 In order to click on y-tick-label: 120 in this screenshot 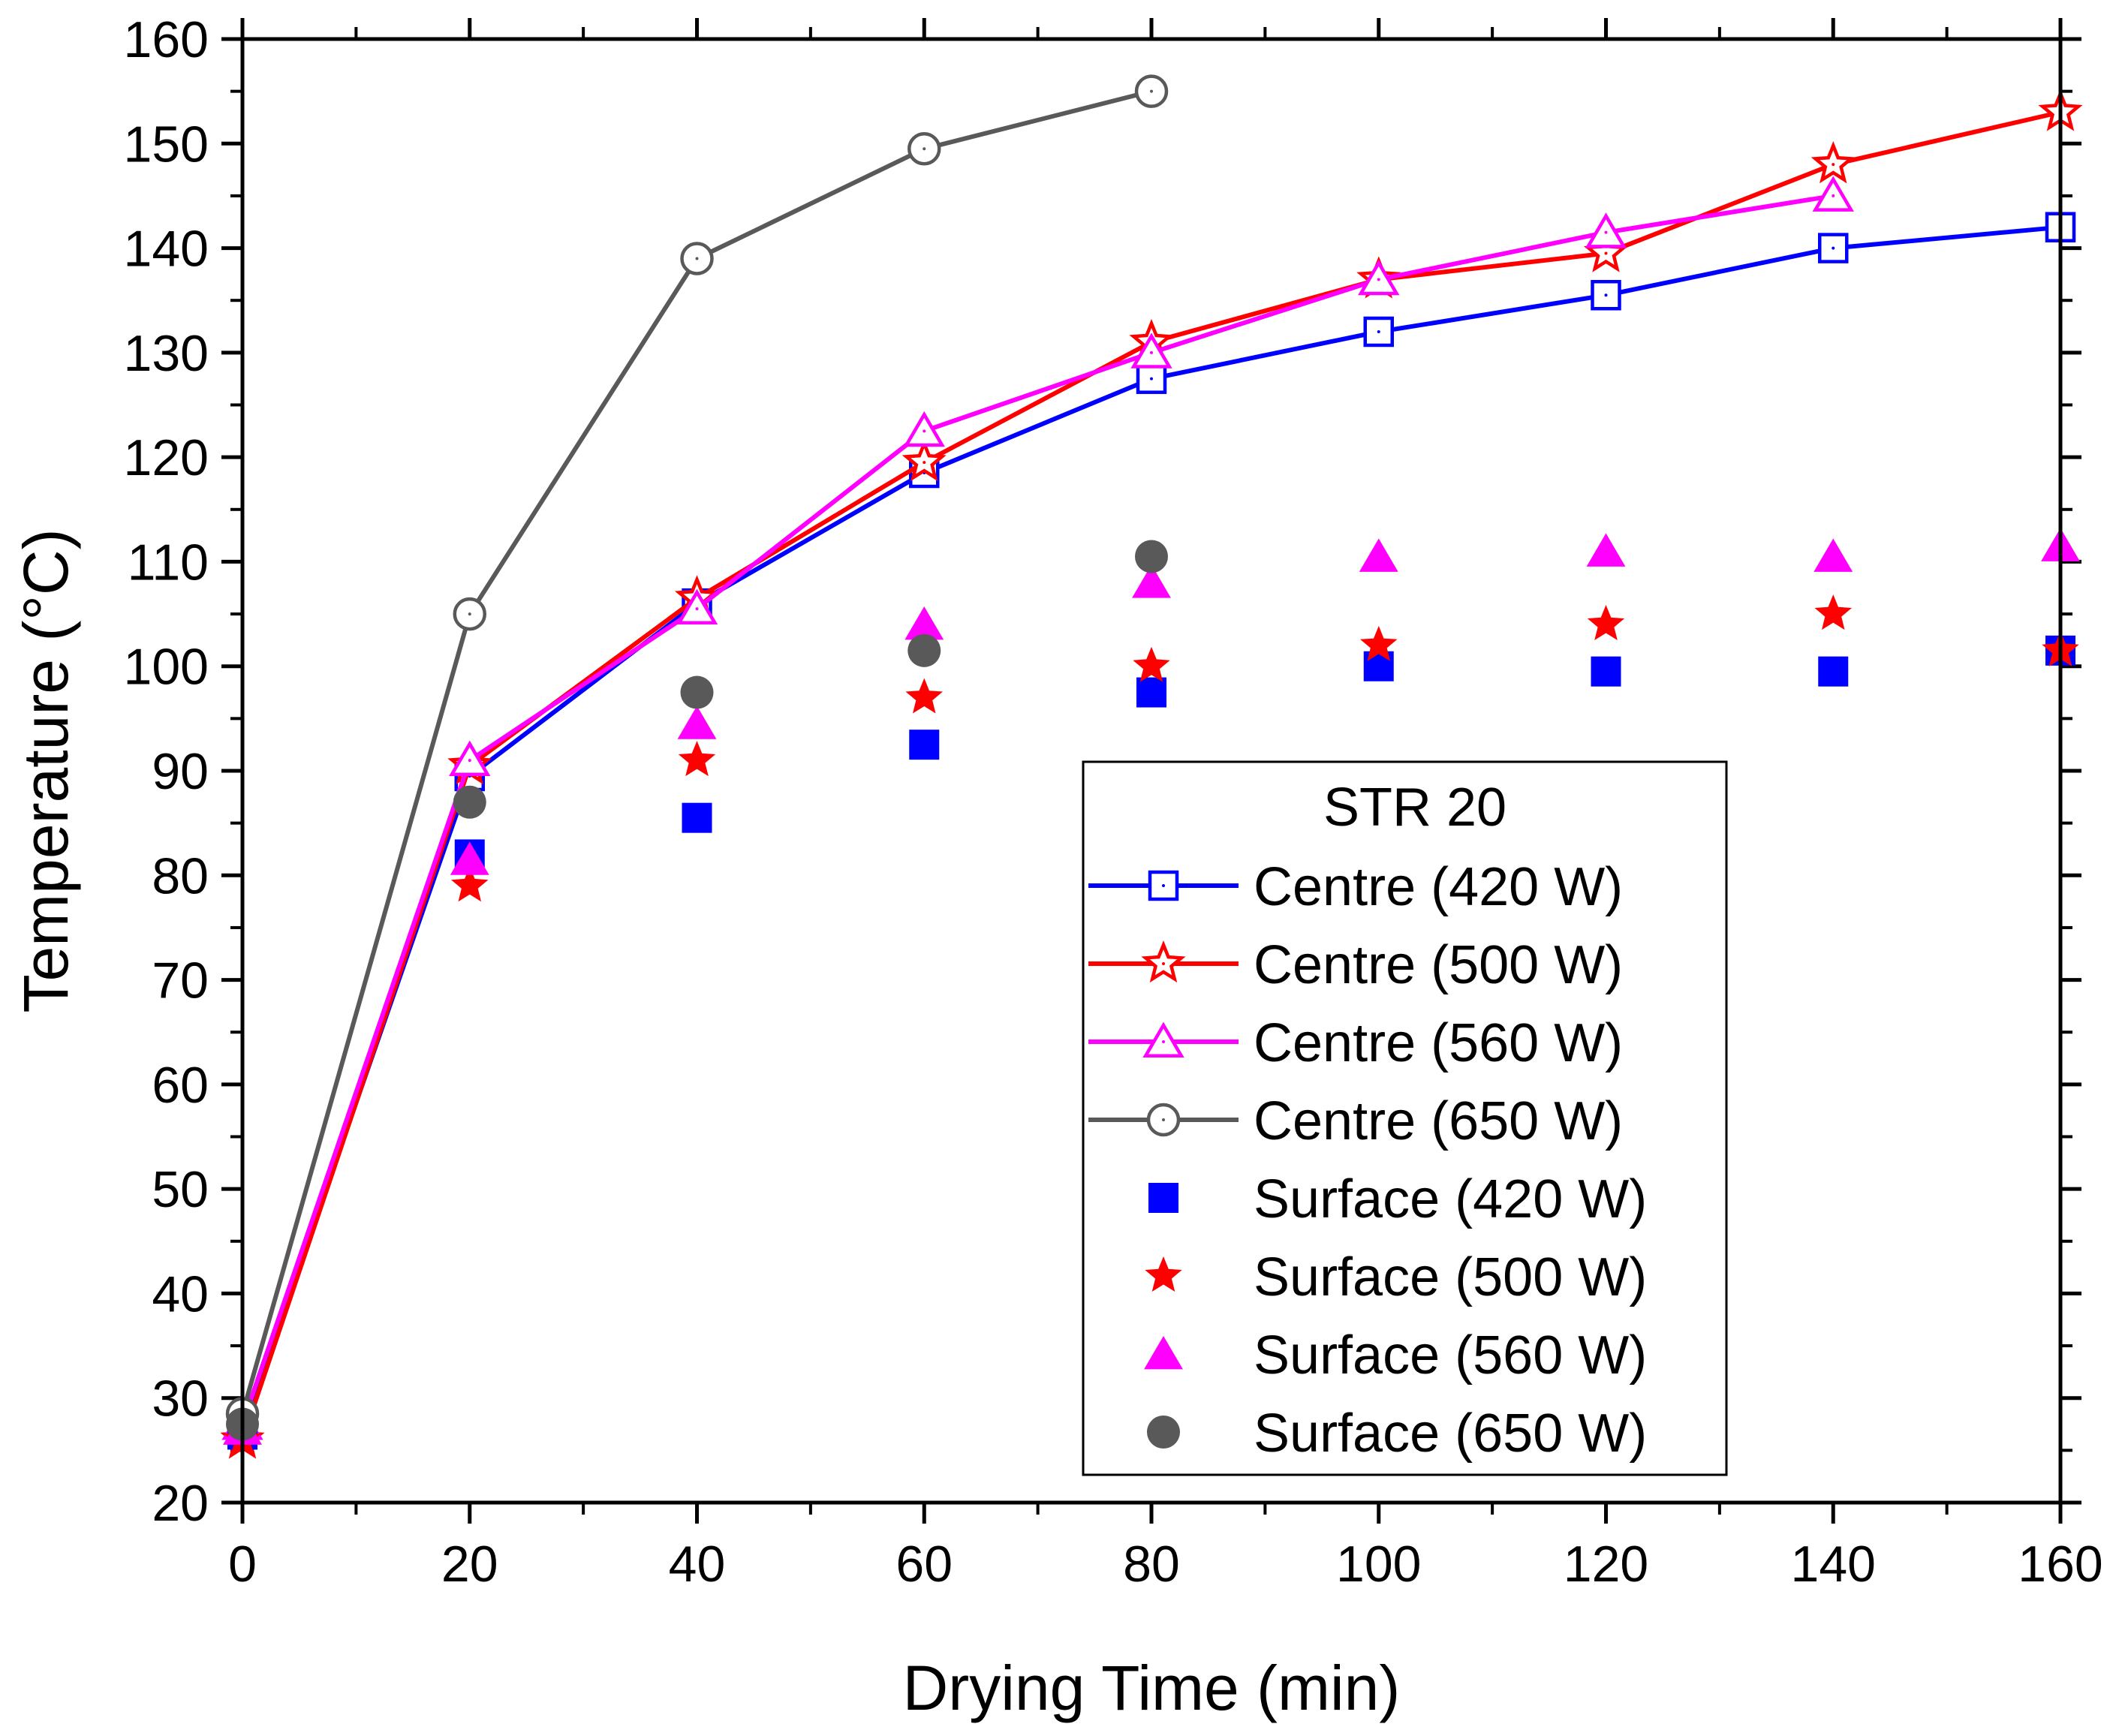, I will do `click(167, 457)`.